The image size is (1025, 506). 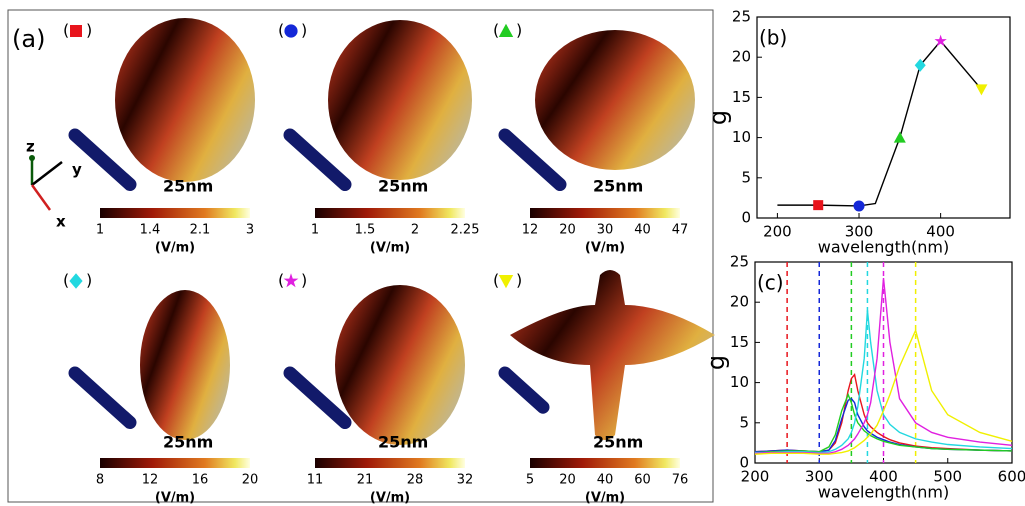 What do you see at coordinates (773, 38) in the screenshot?
I see `panel-label: (b)` at bounding box center [773, 38].